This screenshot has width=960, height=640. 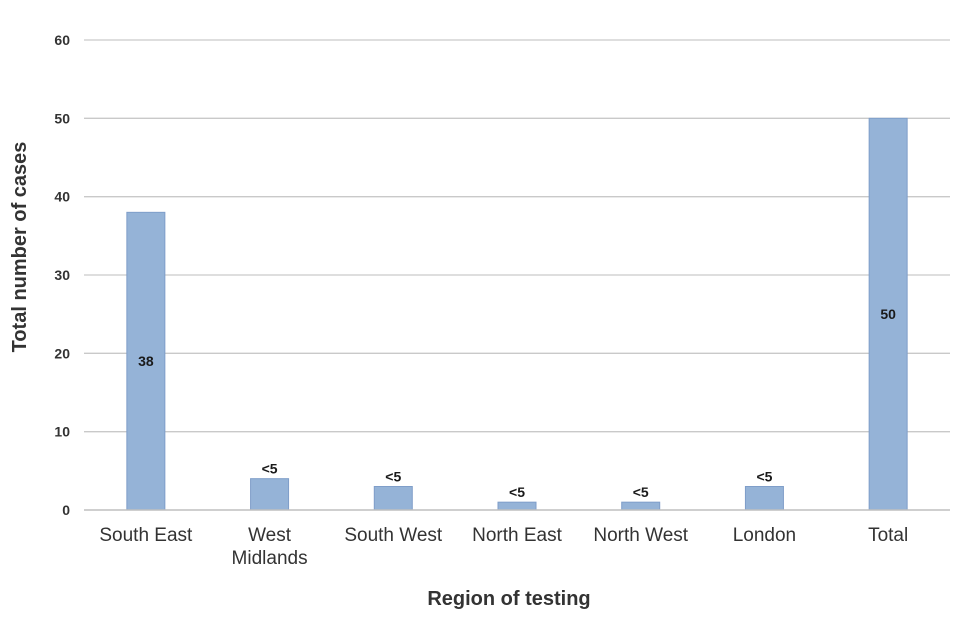 What do you see at coordinates (888, 535) in the screenshot?
I see `x-category-label: Total` at bounding box center [888, 535].